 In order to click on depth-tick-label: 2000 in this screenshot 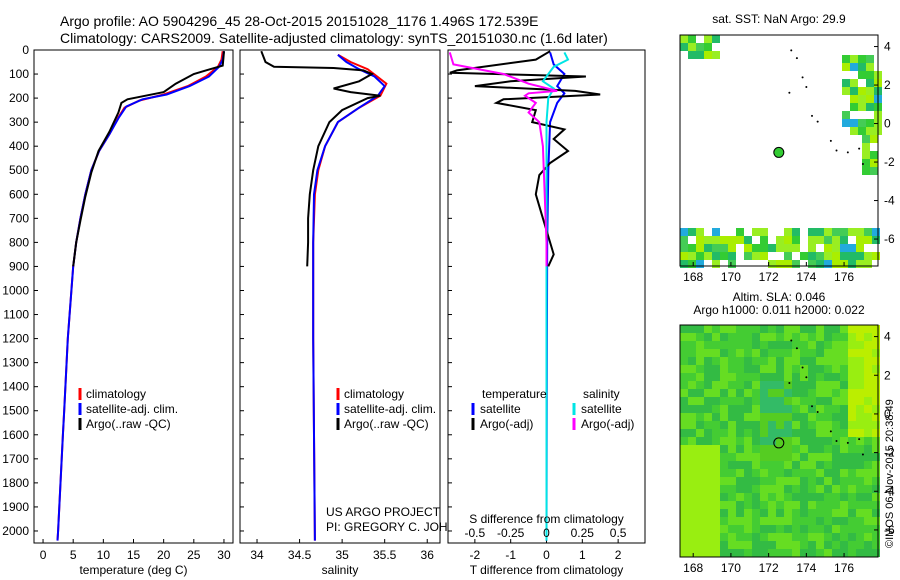, I will do `click(15, 531)`.